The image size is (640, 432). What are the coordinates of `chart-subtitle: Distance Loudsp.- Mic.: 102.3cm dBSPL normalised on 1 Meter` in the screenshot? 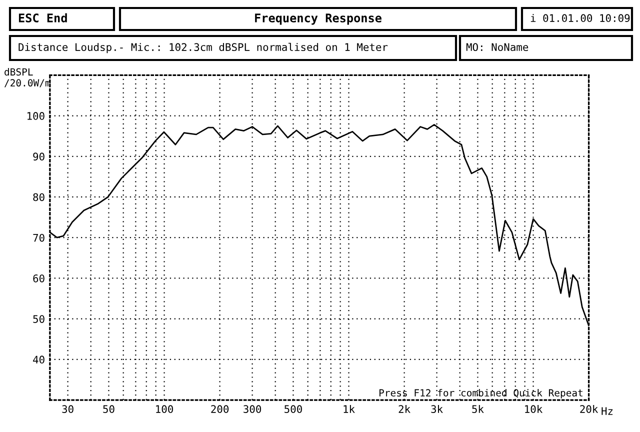 It's located at (203, 48).